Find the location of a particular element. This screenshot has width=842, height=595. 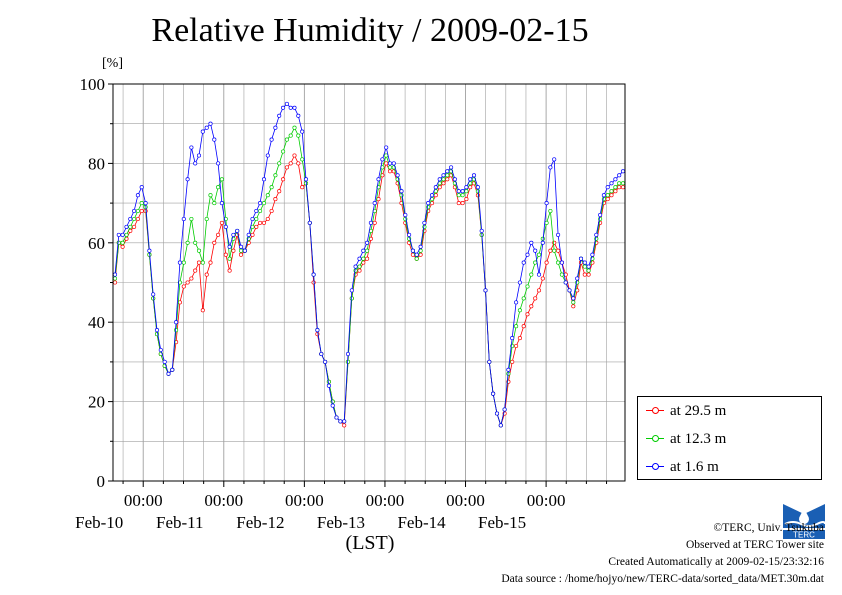

legend: at 29.5 m at 12.3 m at 1.6 m is located at coordinates (729, 438).